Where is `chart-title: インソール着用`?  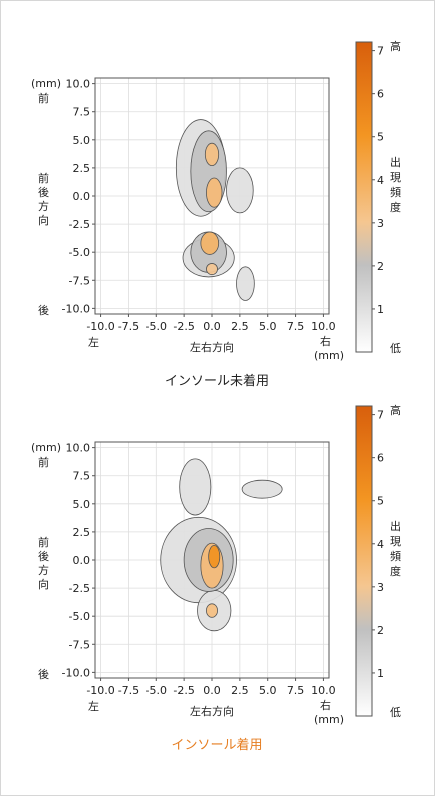 chart-title: インソール着用 is located at coordinates (216, 745).